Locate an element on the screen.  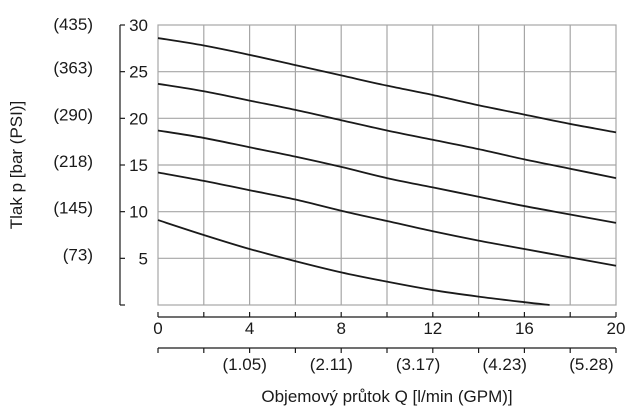
y-tick-label: 5 is located at coordinates (143, 258).